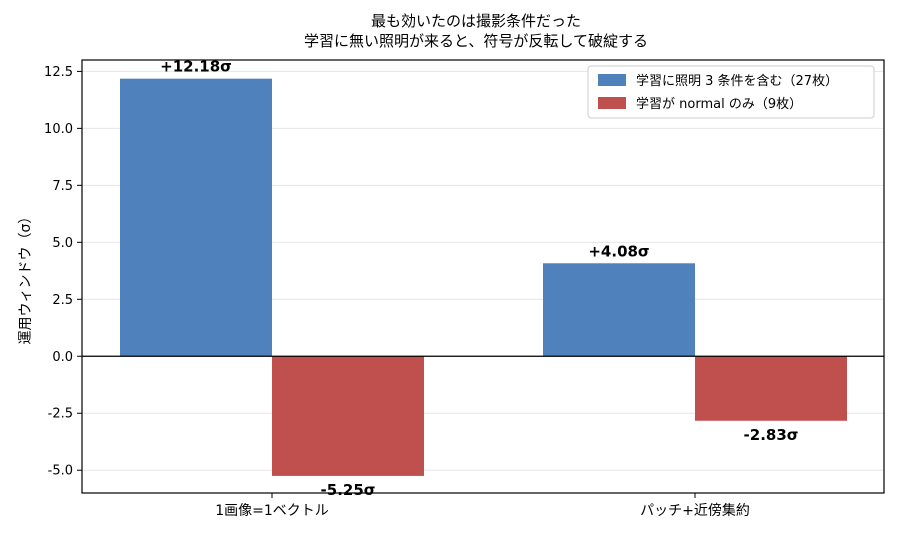 The width and height of the screenshot is (900, 536). I want to click on chart-title-line-1: 最も効いたのは撮影条件だった, so click(476, 21).